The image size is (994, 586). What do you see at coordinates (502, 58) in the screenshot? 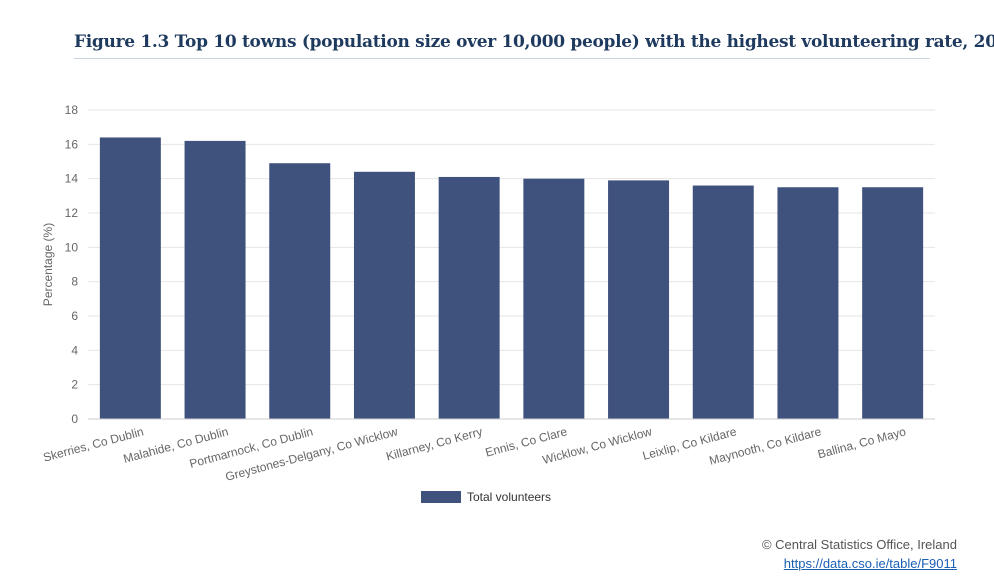
I see `title-divider` at bounding box center [502, 58].